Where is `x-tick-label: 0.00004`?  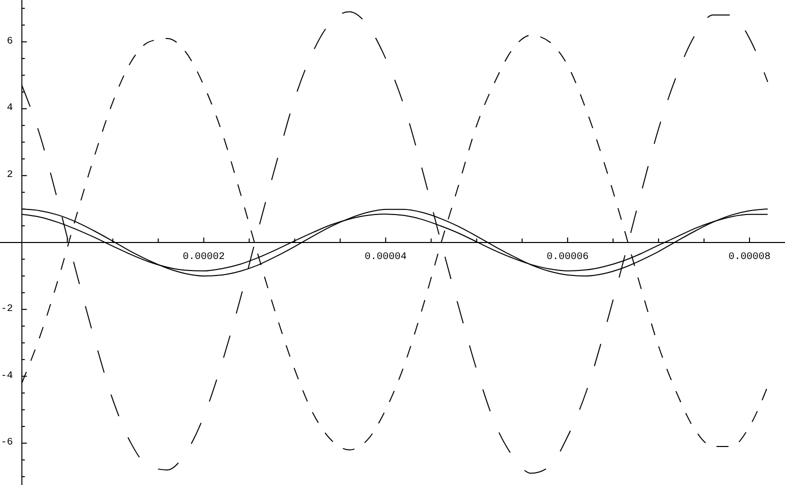 x-tick-label: 0.00004 is located at coordinates (385, 257).